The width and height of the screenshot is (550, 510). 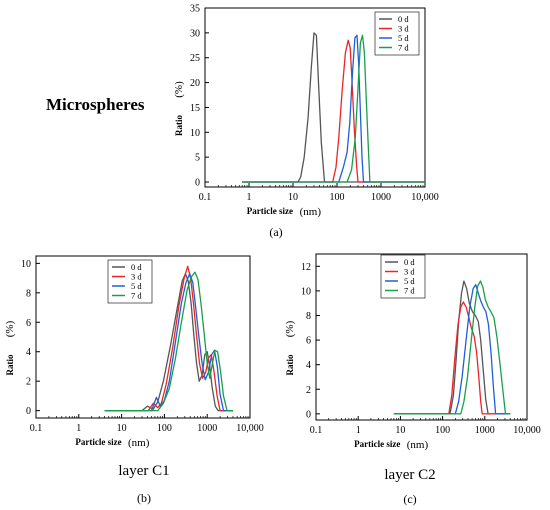 What do you see at coordinates (397, 33) in the screenshot?
I see `legend-a: 0 d3 d5 d7 d` at bounding box center [397, 33].